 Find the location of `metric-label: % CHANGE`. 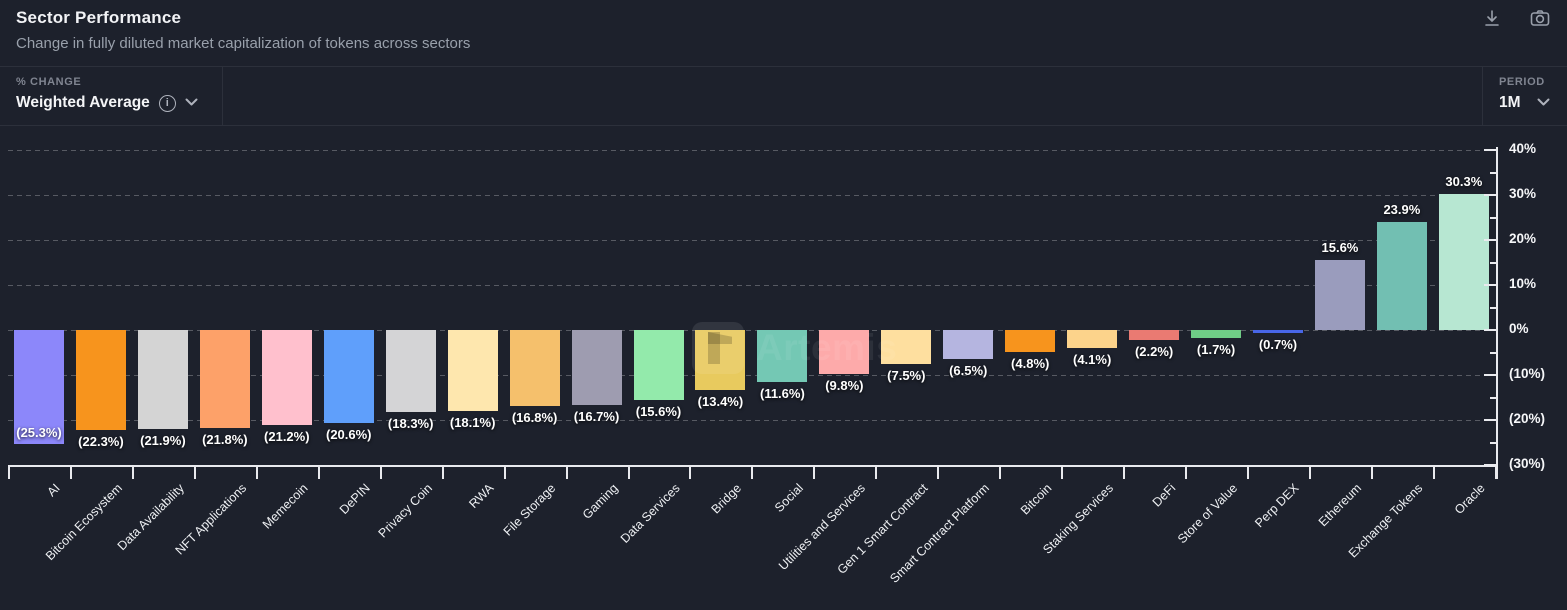

metric-label: % CHANGE is located at coordinates (49, 82).